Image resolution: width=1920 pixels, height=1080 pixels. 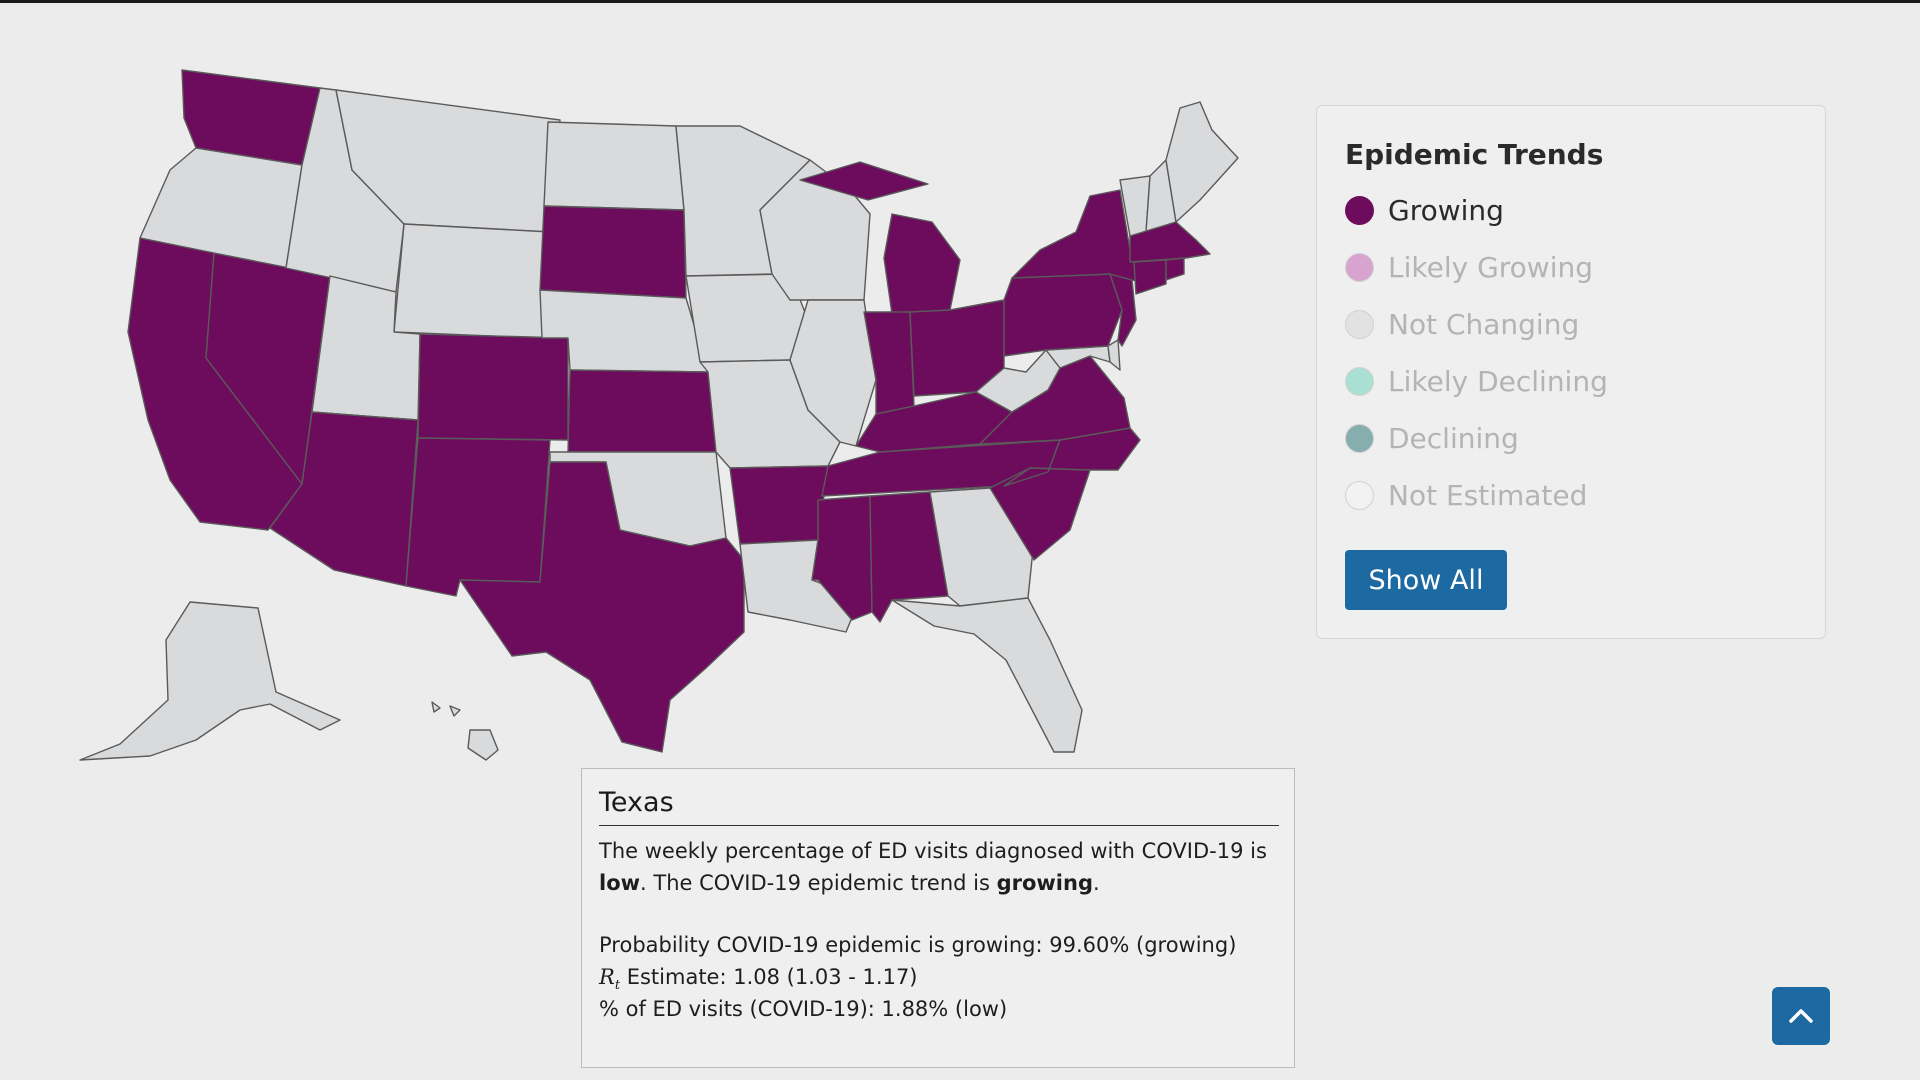 What do you see at coordinates (642, 411) in the screenshot?
I see `state-ks` at bounding box center [642, 411].